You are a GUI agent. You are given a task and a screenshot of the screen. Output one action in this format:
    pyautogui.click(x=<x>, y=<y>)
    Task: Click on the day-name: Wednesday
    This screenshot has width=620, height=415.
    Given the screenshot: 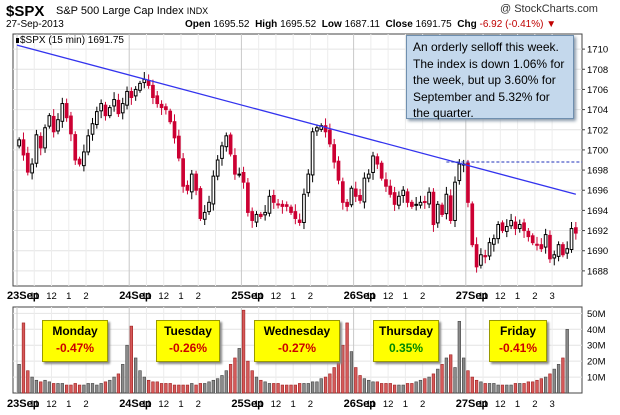 What is the action you would take?
    pyautogui.click(x=297, y=331)
    